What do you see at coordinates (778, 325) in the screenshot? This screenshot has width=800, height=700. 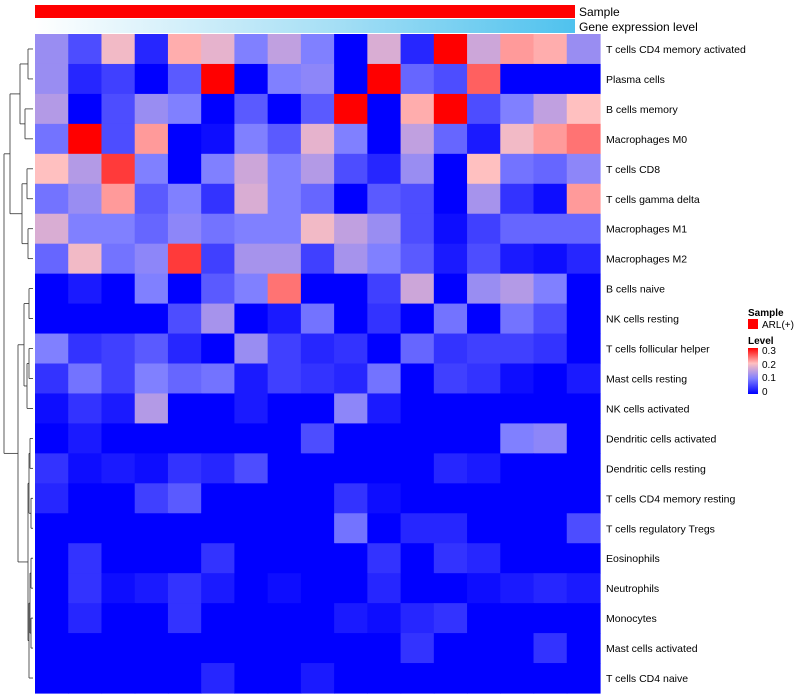 I see `legend-sample-entry: ARL(+)` at bounding box center [778, 325].